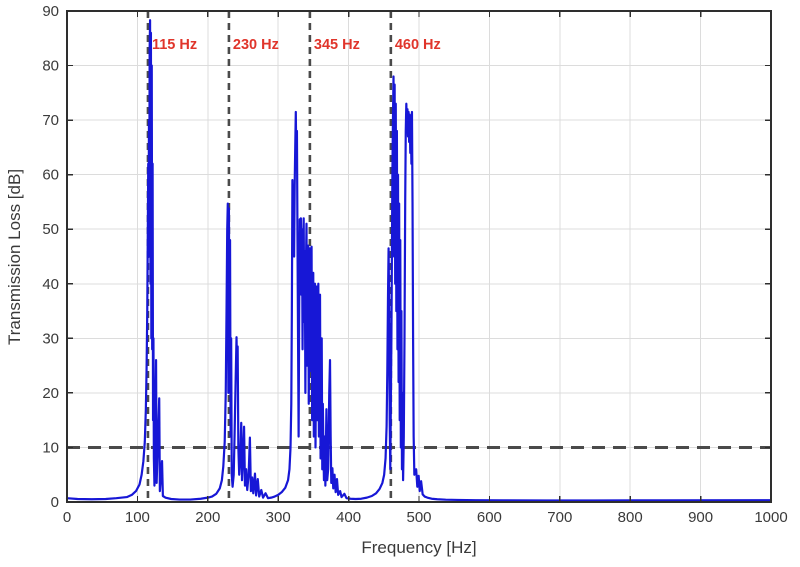 This screenshot has width=800, height=567. I want to click on x-tick-label: 700, so click(559, 517).